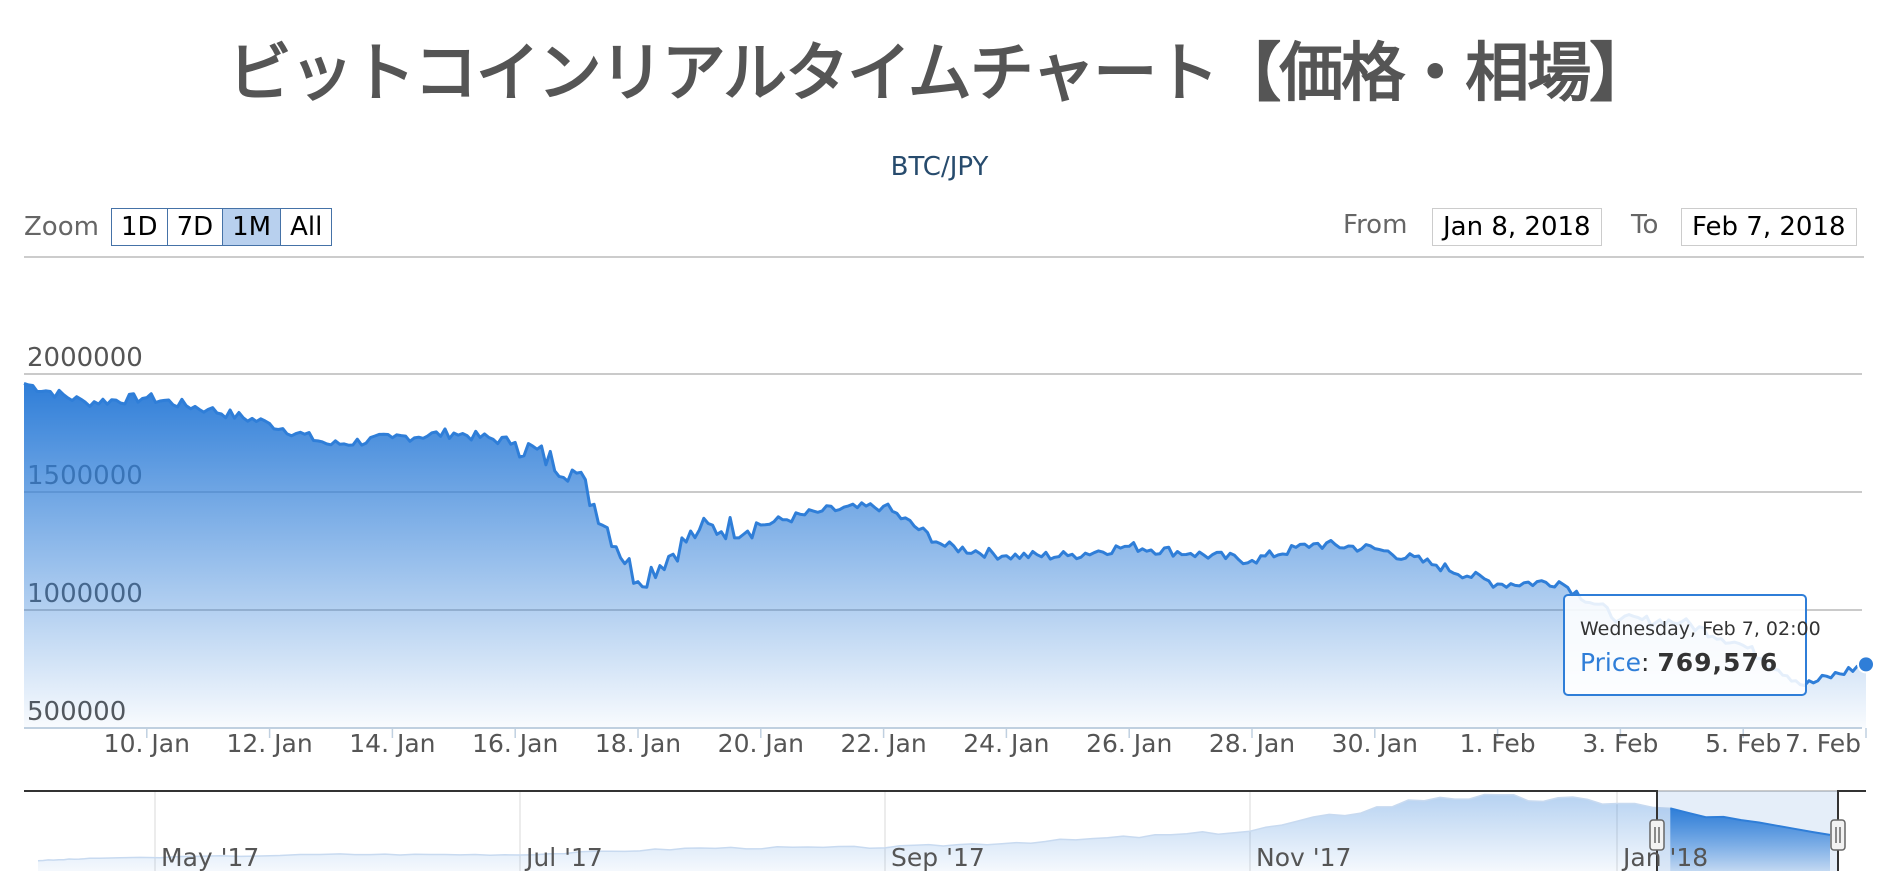 The image size is (1879, 875). Describe the element at coordinates (1823, 743) in the screenshot. I see `x-tick-label: 7. Feb` at that location.